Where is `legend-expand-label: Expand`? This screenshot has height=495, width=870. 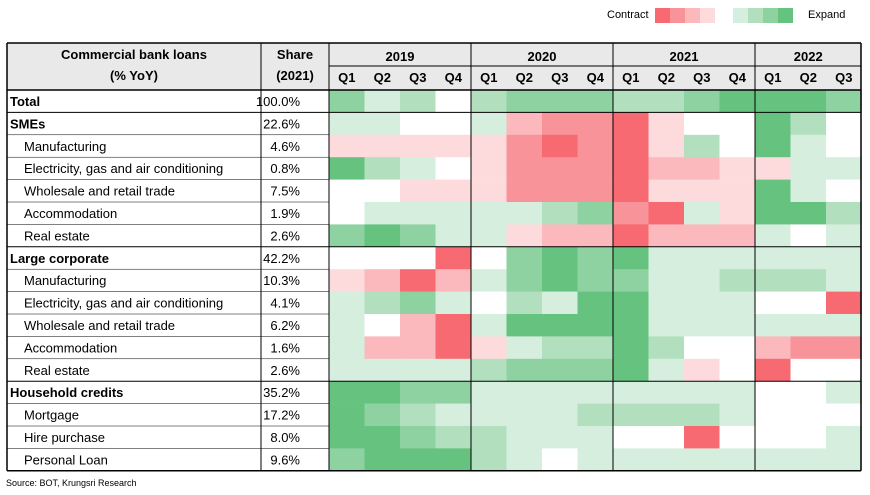 legend-expand-label: Expand is located at coordinates (827, 15).